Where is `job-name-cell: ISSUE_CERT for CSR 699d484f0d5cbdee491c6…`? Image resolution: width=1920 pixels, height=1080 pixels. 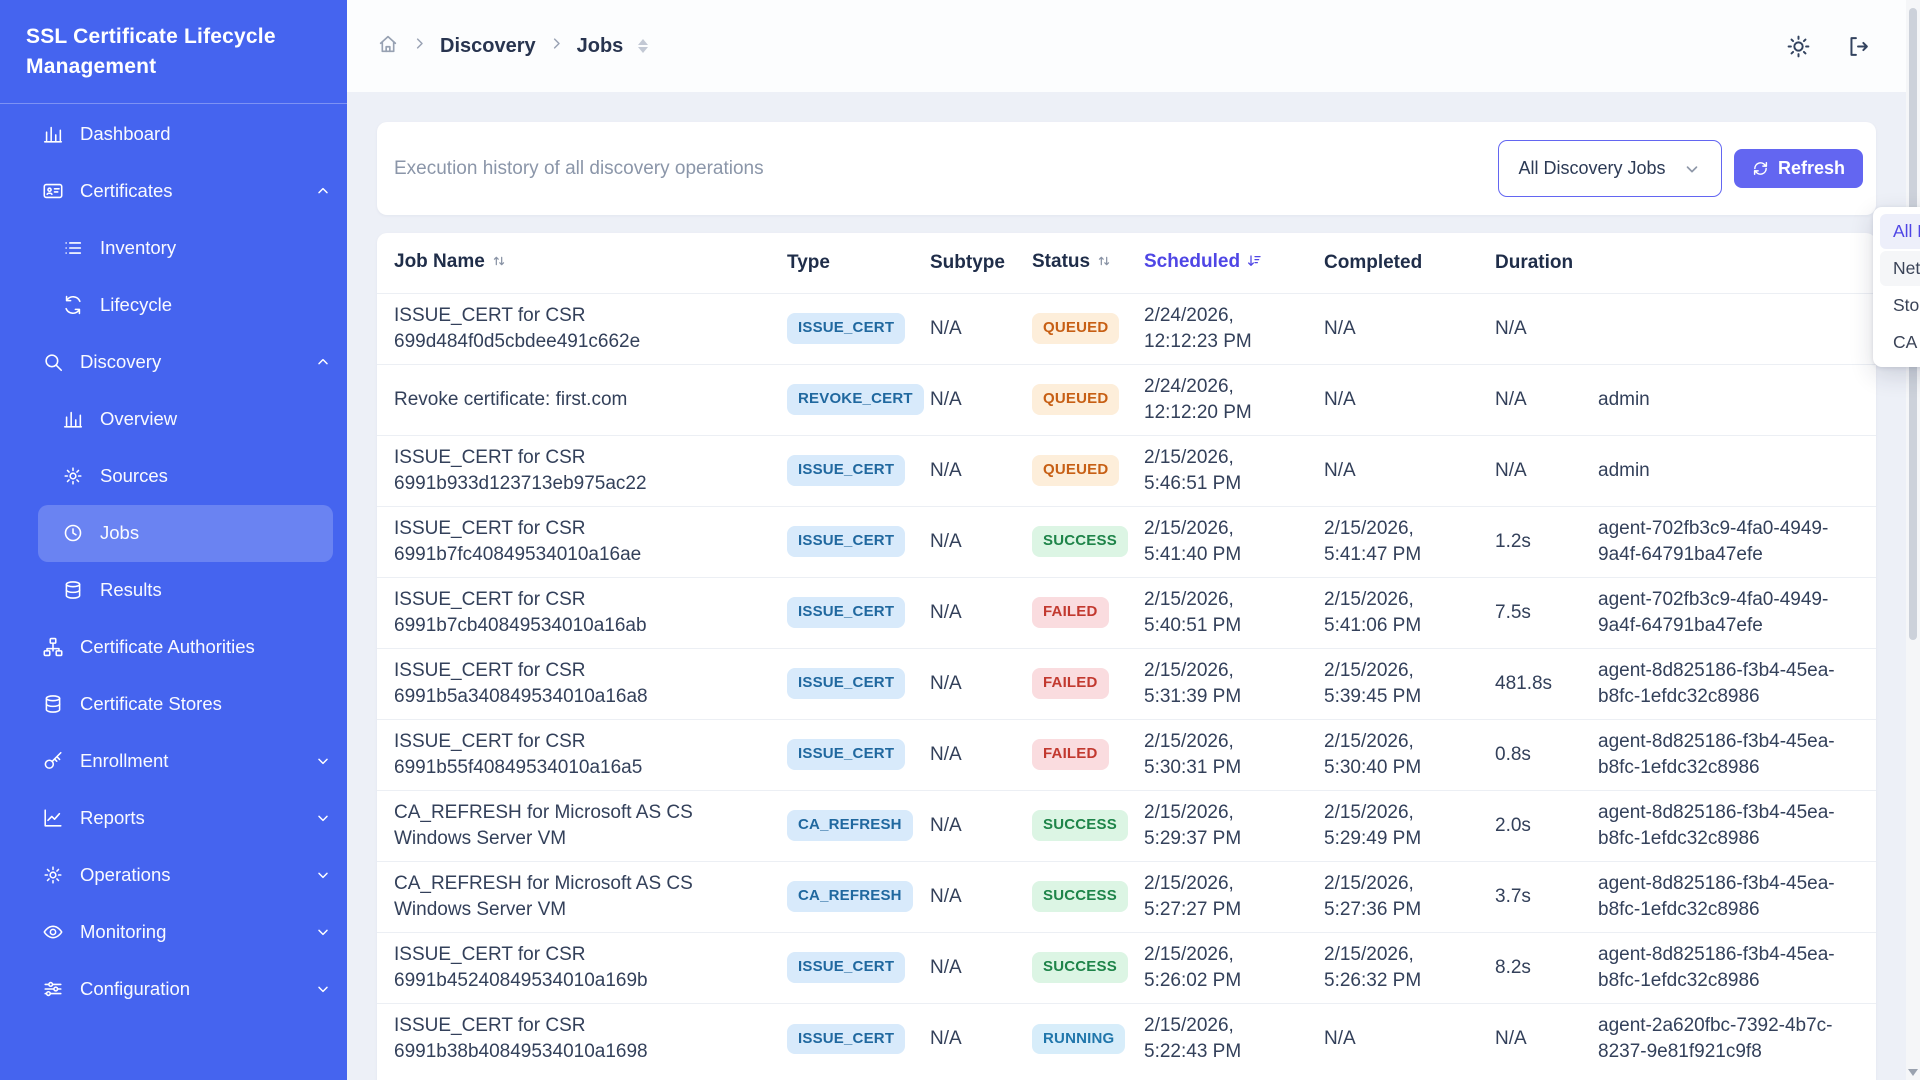
job-name-cell: ISSUE_CERT for CSR 699d484f0d5cbdee491c6… is located at coordinates (573, 328).